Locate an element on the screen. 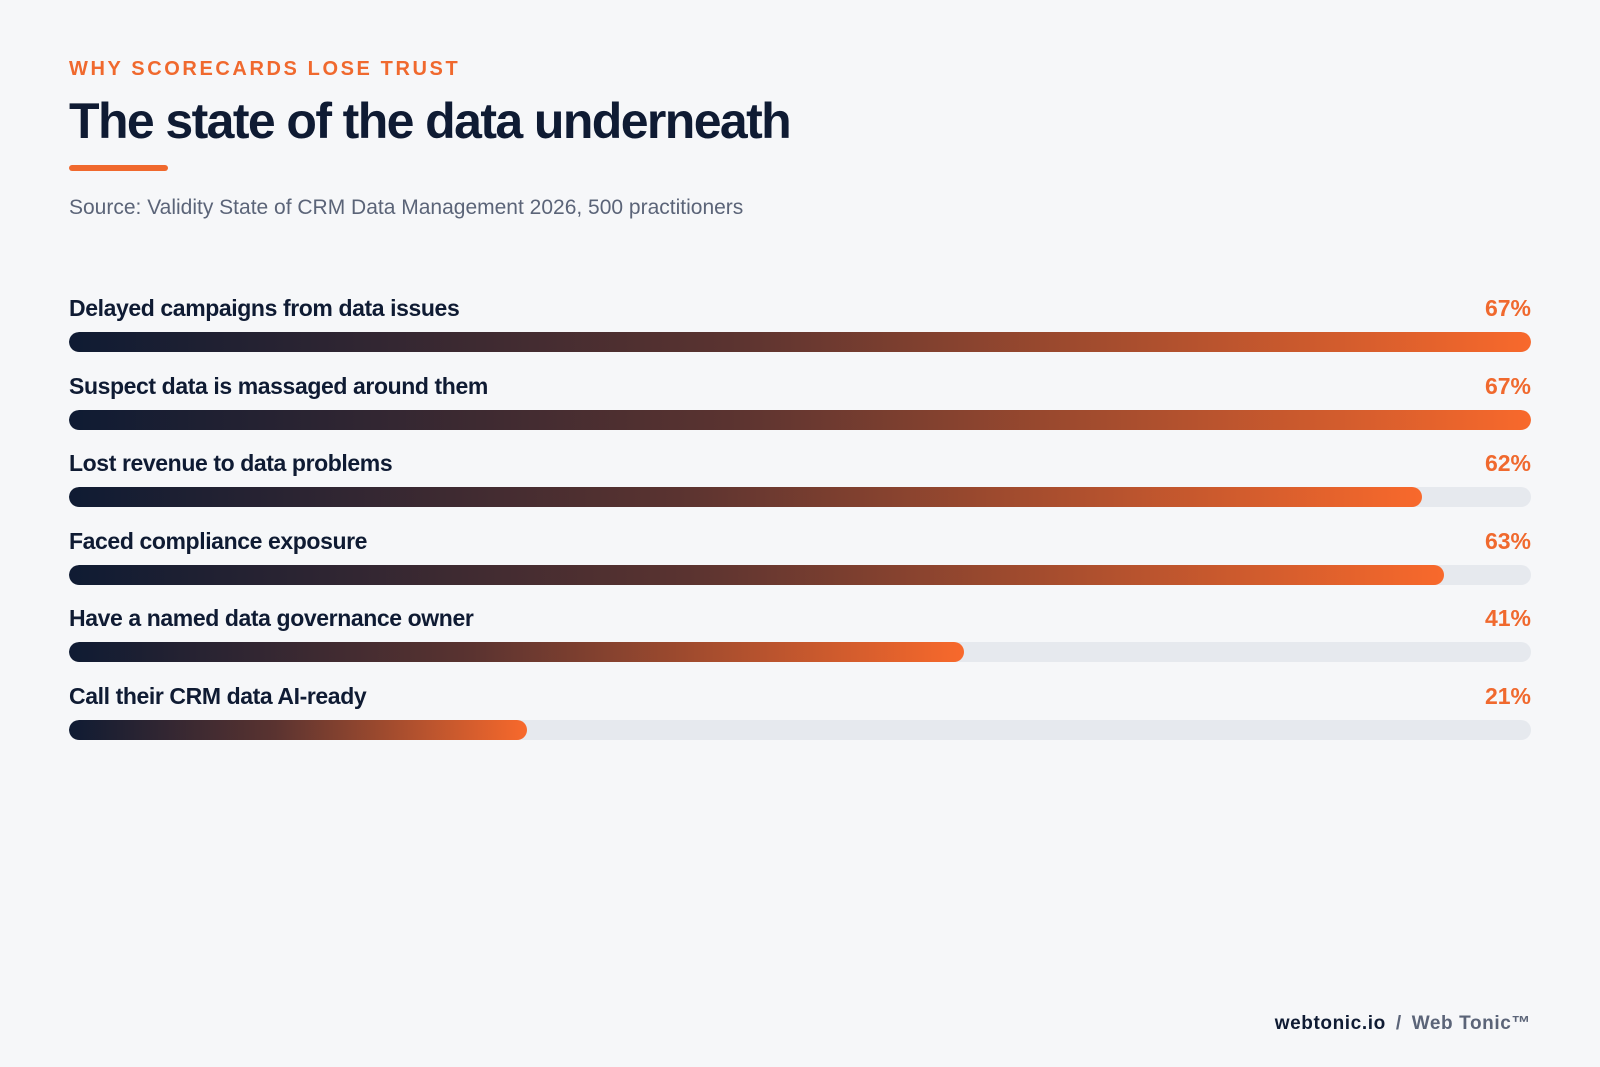 The image size is (1600, 1067). bar-row: Faced compliance exposure 63% is located at coordinates (800, 567).